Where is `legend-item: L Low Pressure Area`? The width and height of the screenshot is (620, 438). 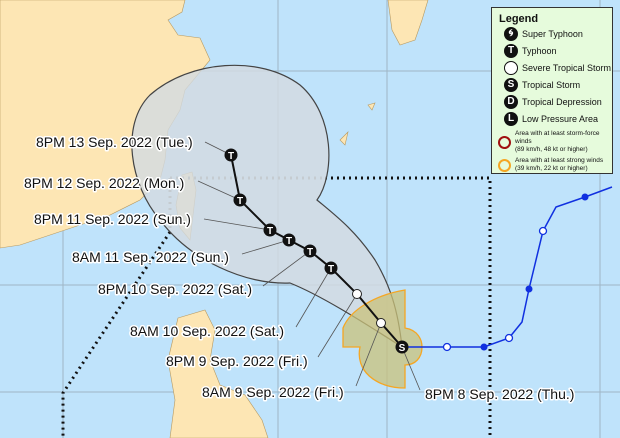
legend-item: L Low Pressure Area is located at coordinates (558, 118).